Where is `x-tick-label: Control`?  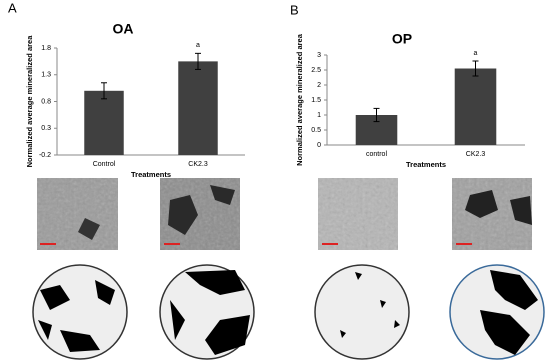 x-tick-label: Control is located at coordinates (104, 164).